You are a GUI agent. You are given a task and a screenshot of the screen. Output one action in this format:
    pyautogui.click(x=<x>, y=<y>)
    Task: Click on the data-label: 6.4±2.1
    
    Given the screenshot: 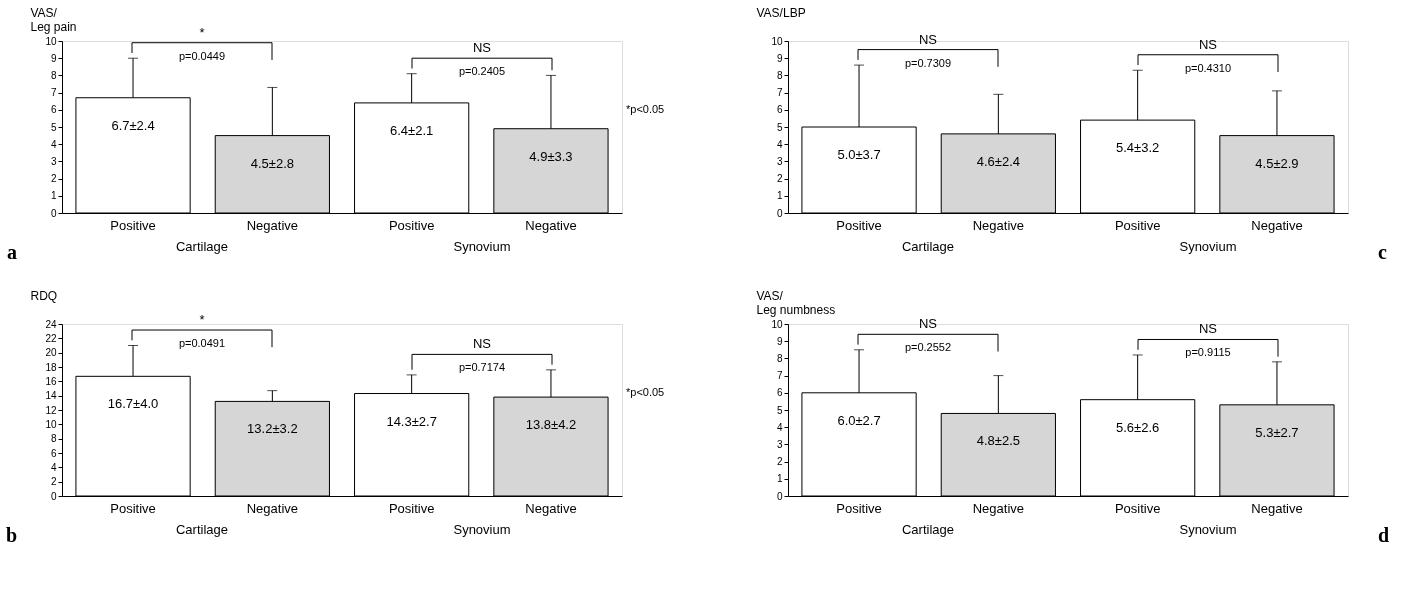 What is the action you would take?
    pyautogui.click(x=412, y=130)
    